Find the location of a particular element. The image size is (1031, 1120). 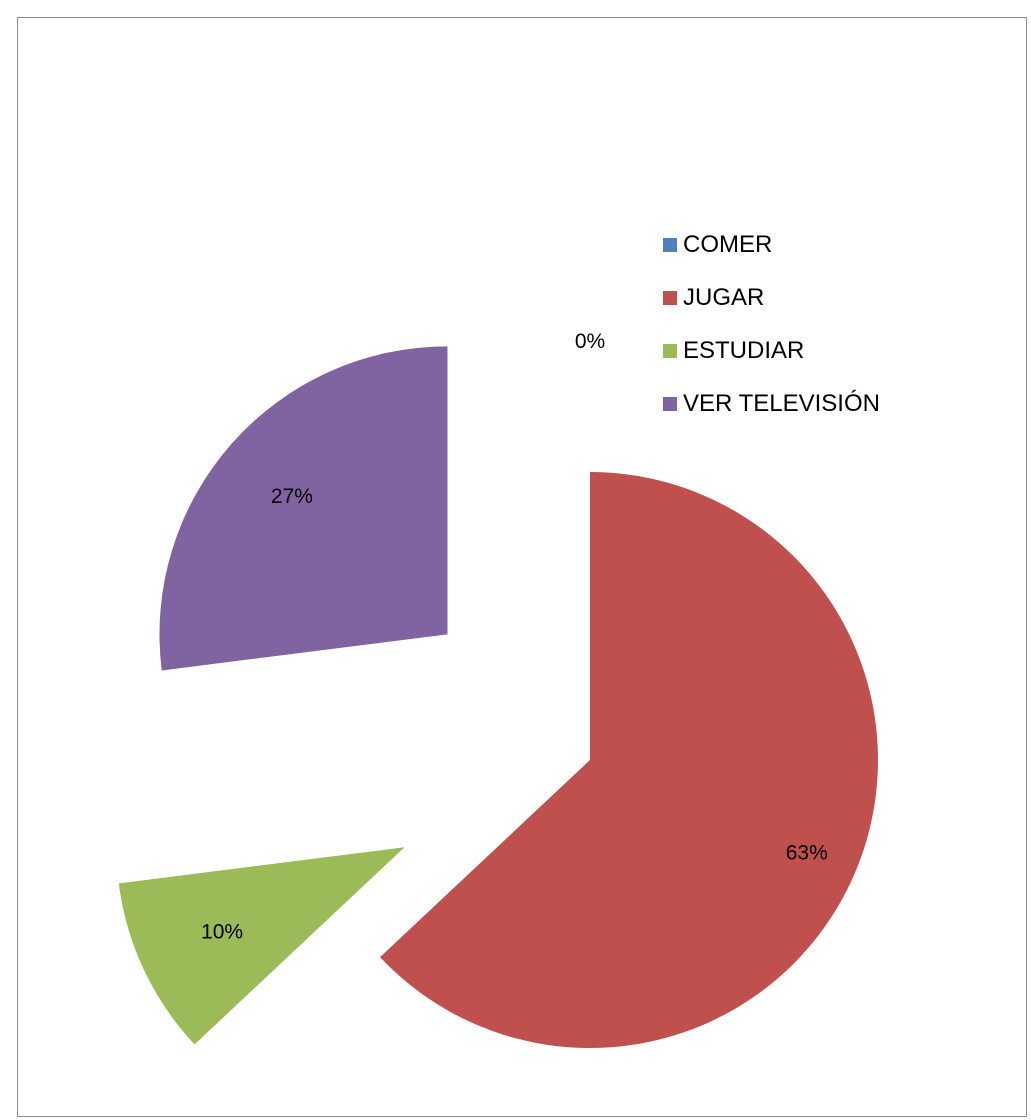

legend-item-ver-televisi-n: VER TELEVISIÓN is located at coordinates (771, 403).